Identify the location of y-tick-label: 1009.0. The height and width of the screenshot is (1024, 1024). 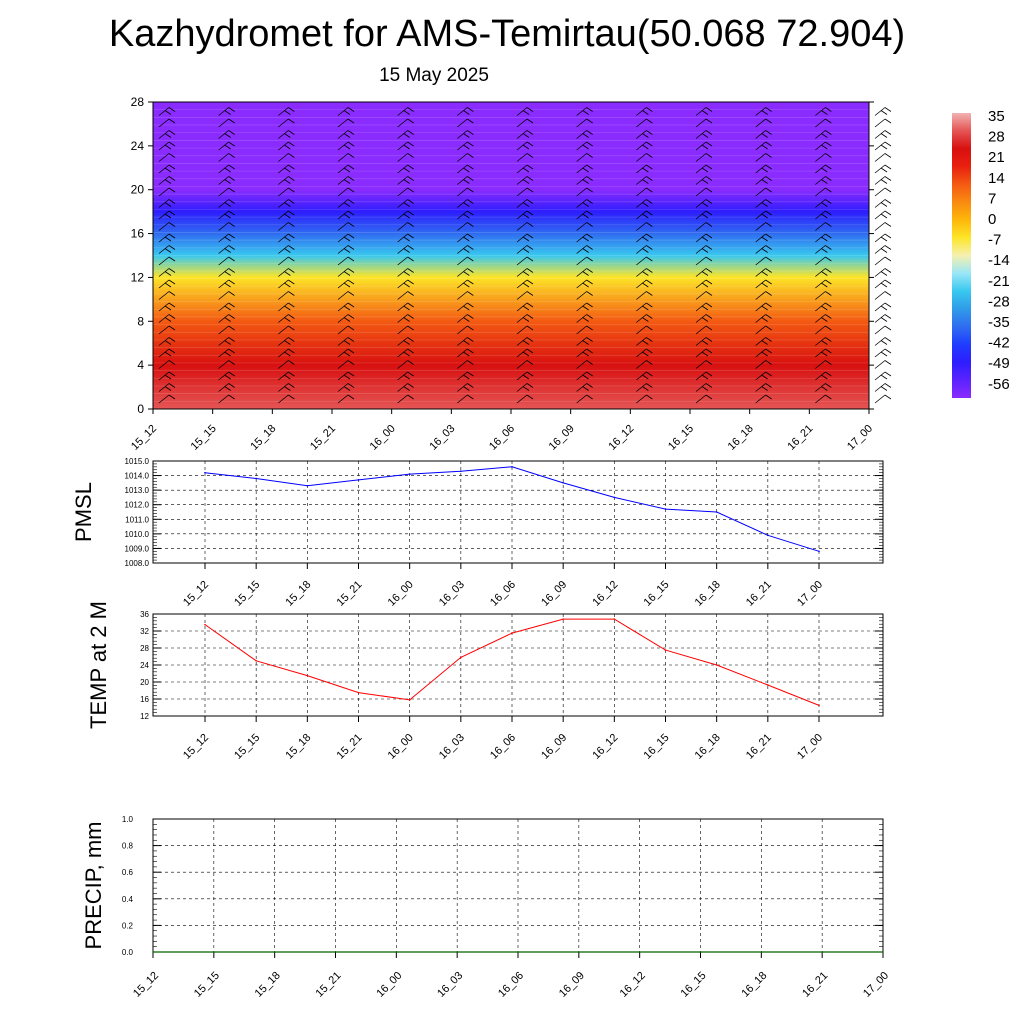
(137, 548).